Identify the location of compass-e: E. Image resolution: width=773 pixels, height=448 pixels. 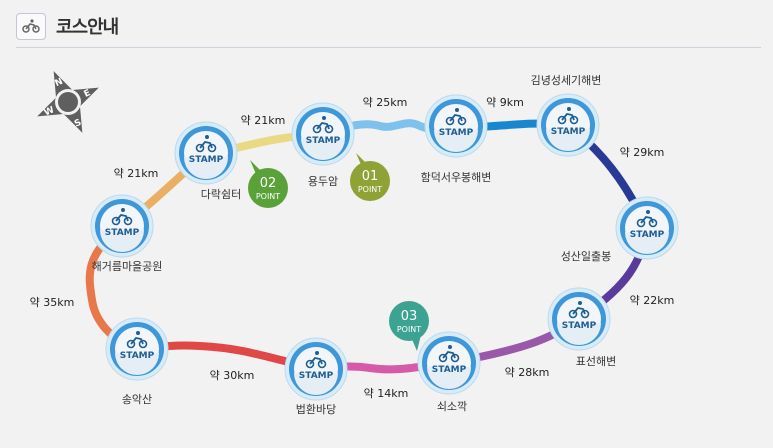
(88, 94).